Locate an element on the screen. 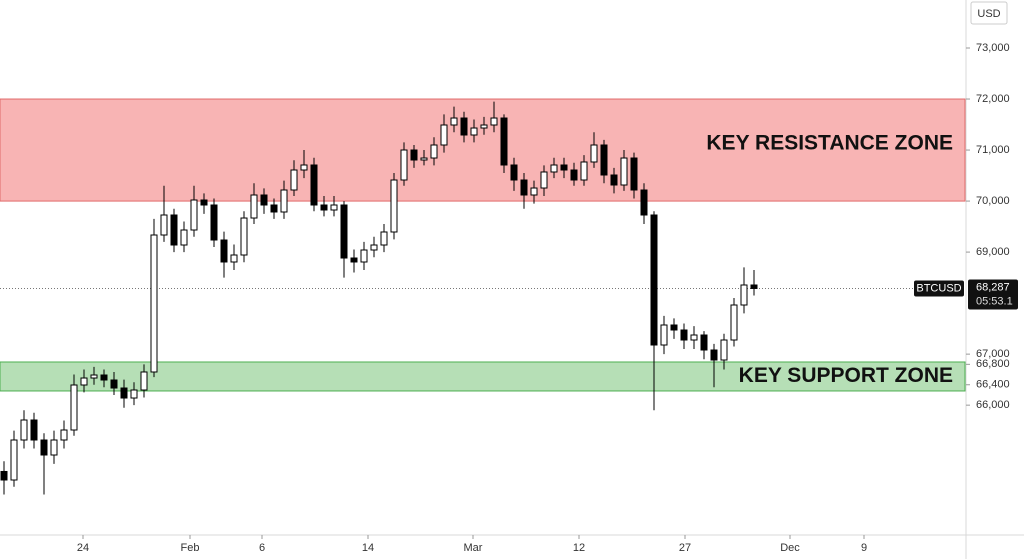 This screenshot has height=559, width=1024. y-tick-label: 71,000 is located at coordinates (993, 150).